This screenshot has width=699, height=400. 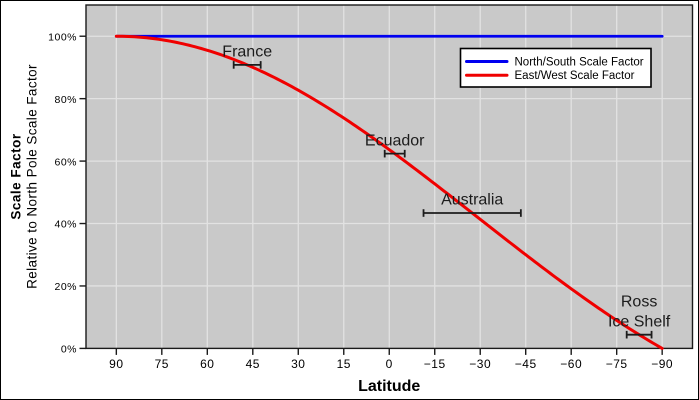 I want to click on svg-text:Relative to North Pole Scale F: Relative to North Pole Scale Factor, so click(x=31, y=176).